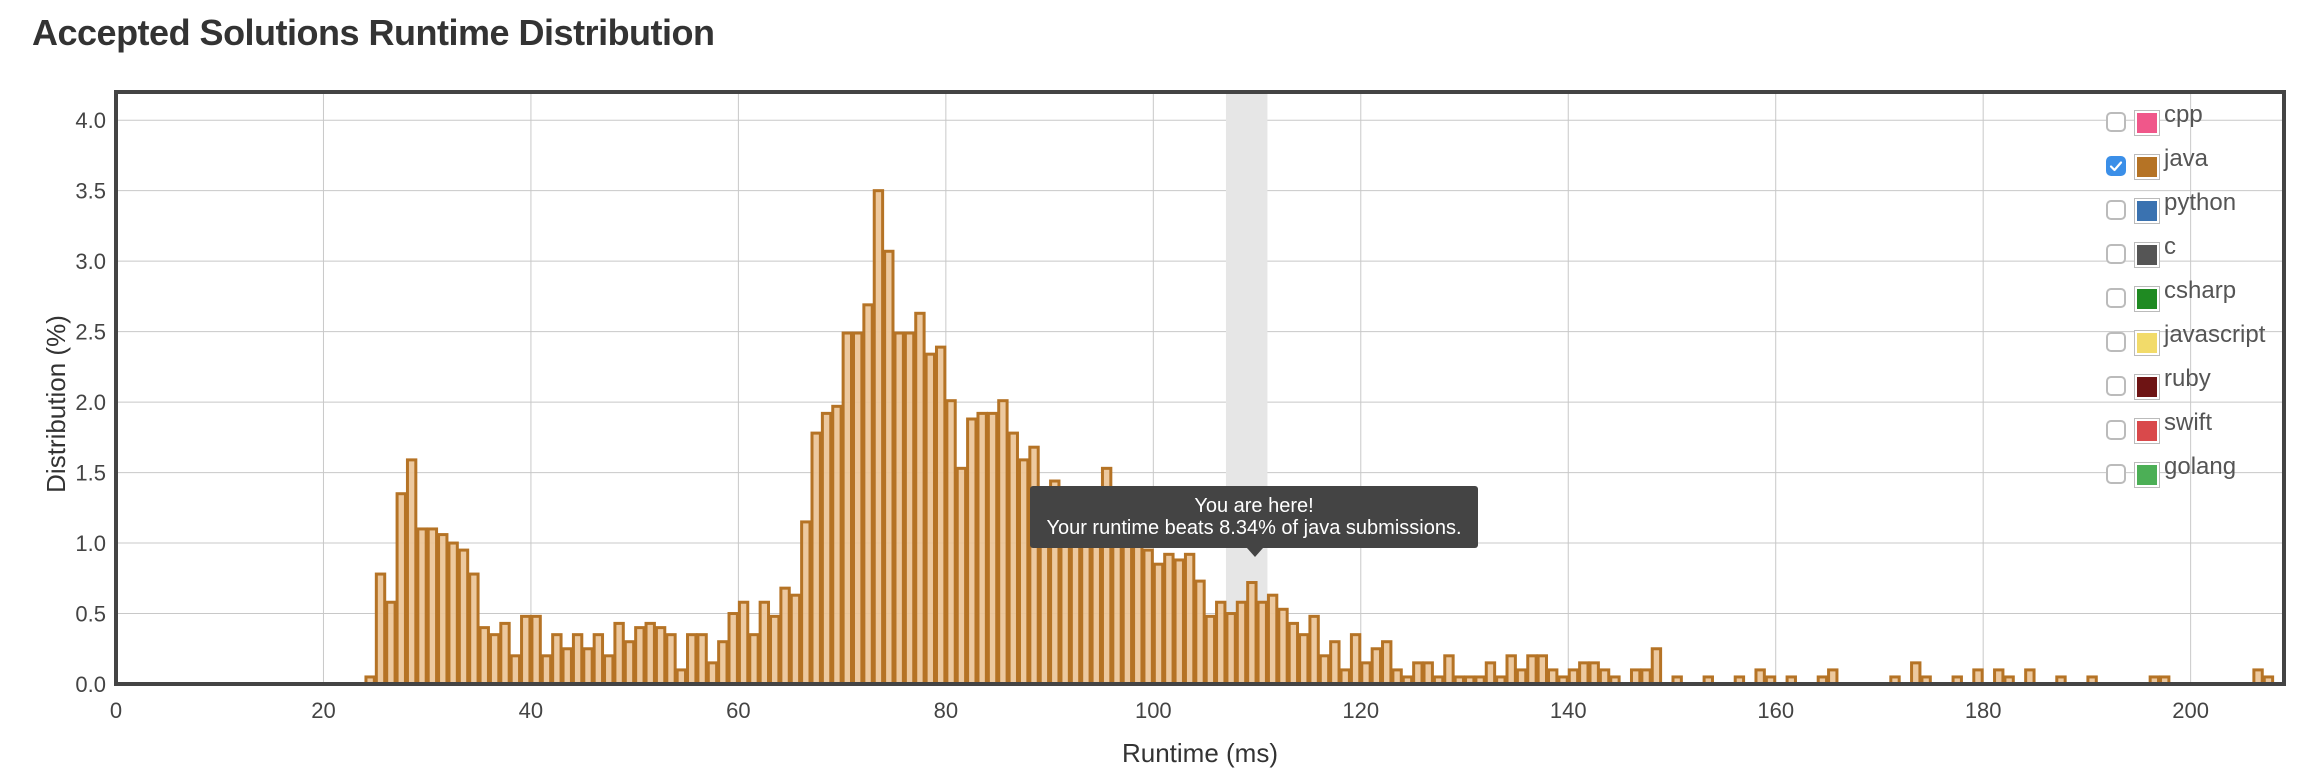 This screenshot has width=2316, height=784. What do you see at coordinates (116, 710) in the screenshot?
I see `x-tick-label: 0` at bounding box center [116, 710].